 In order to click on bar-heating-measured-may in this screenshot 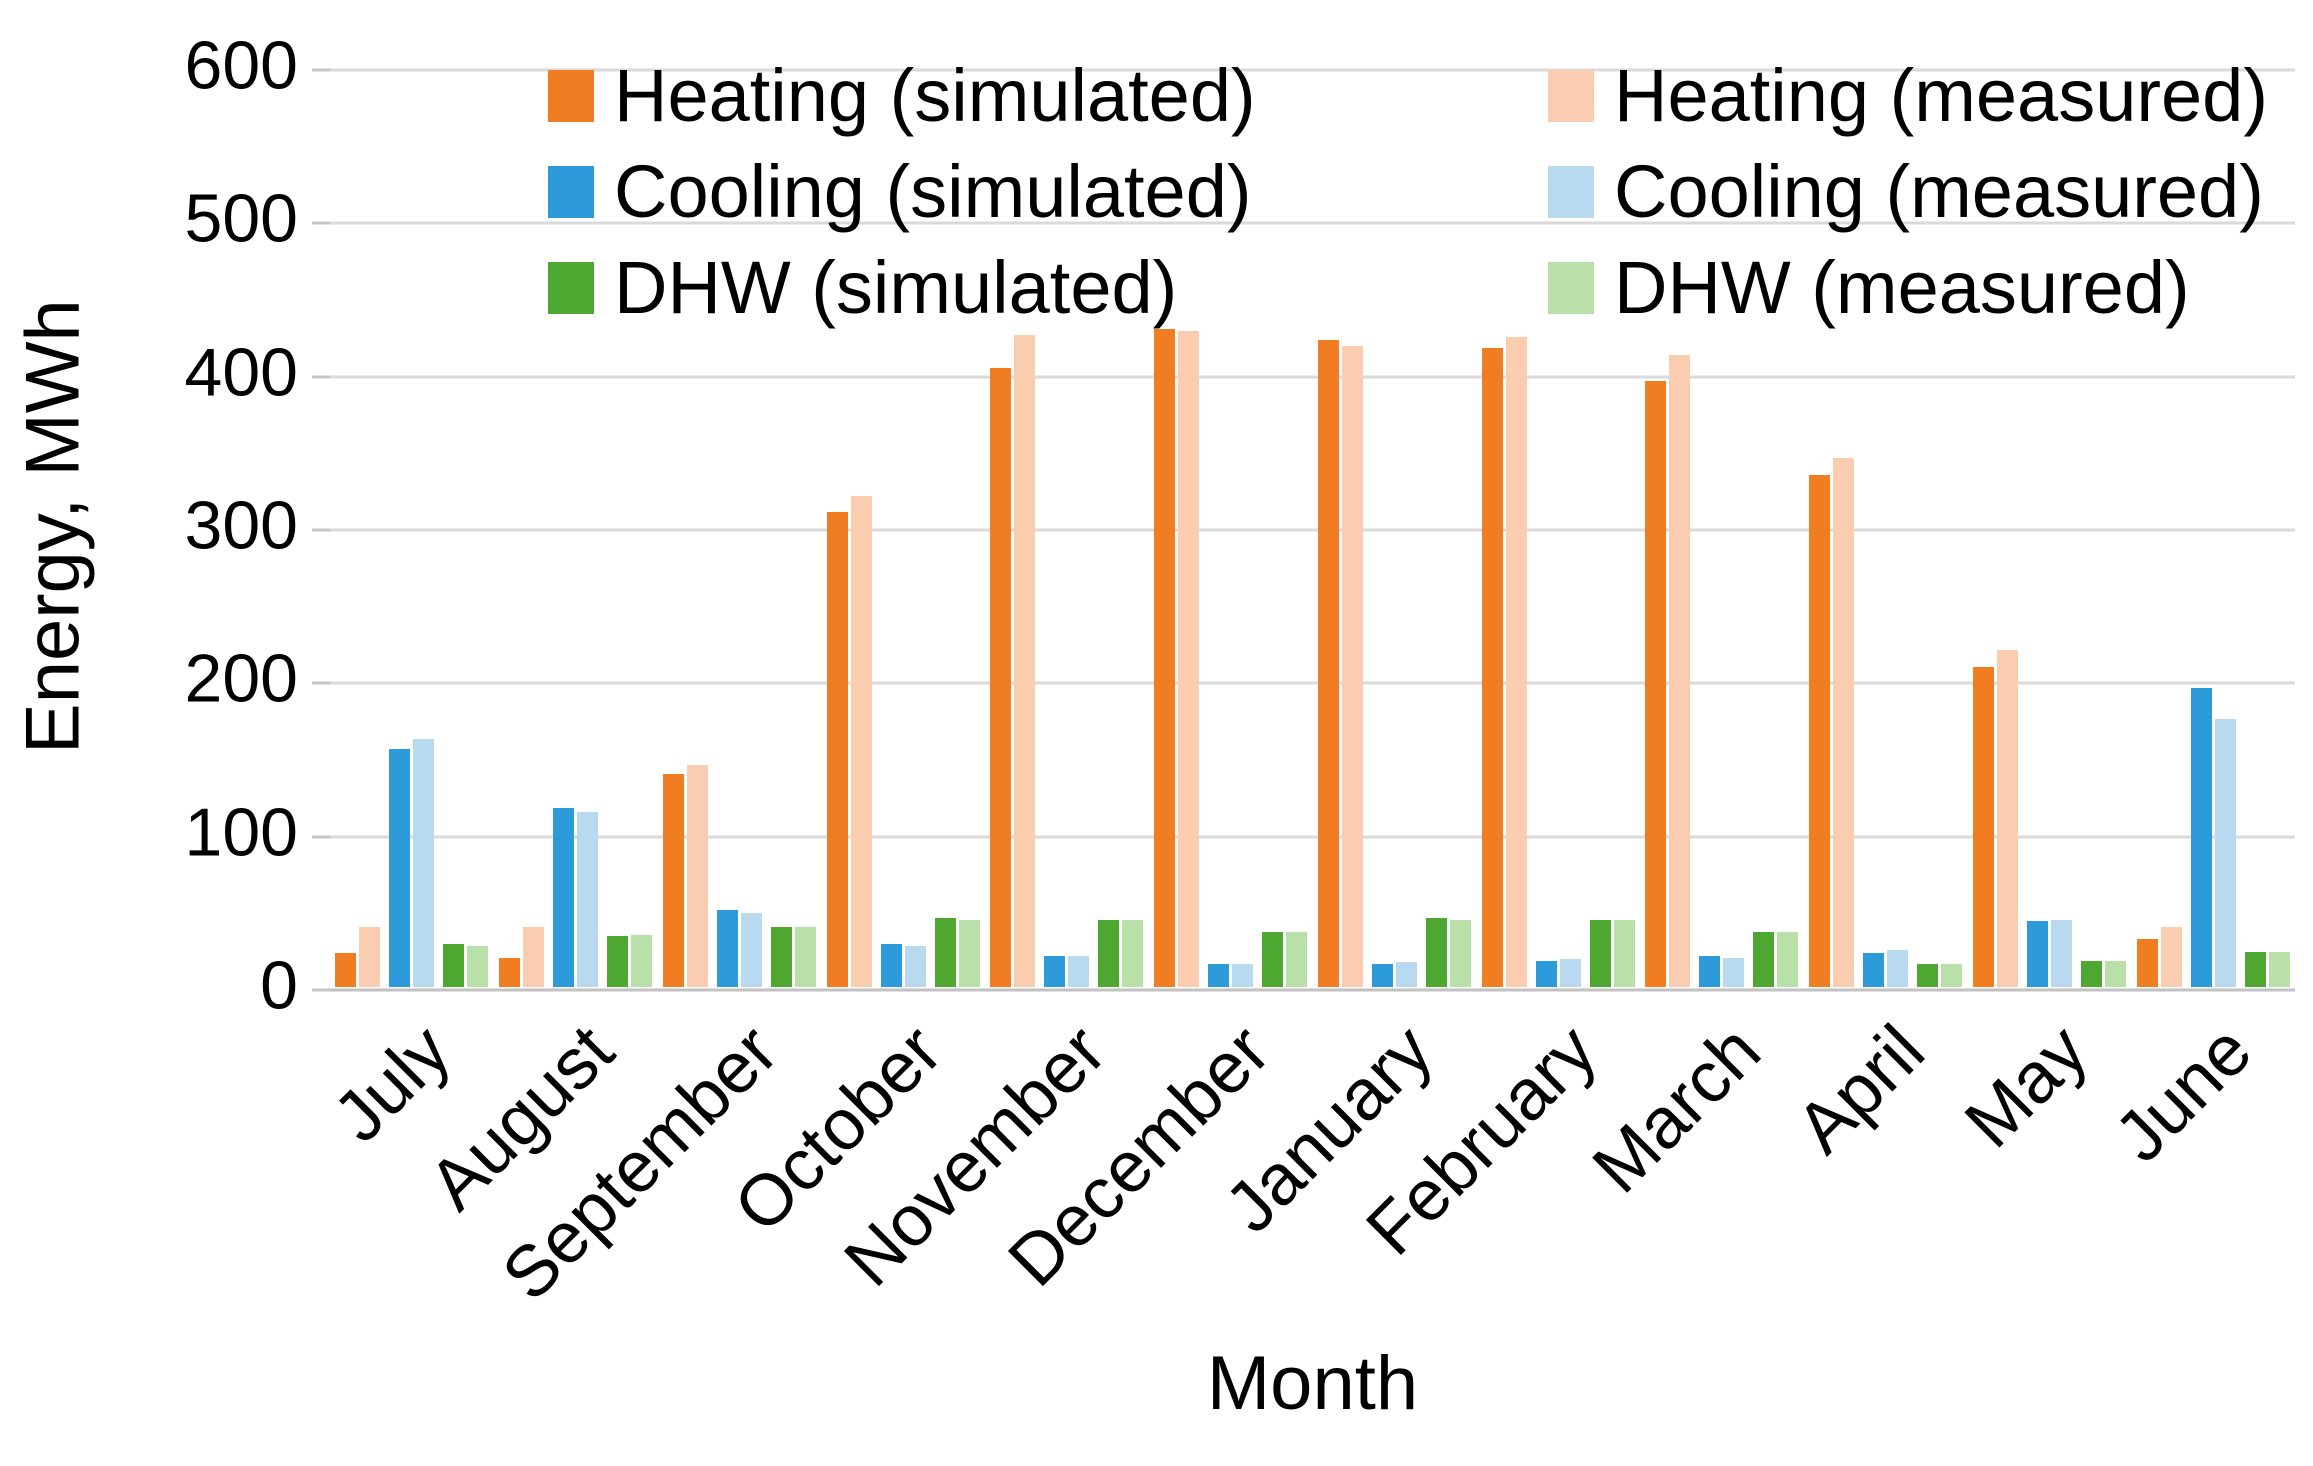, I will do `click(2007, 818)`.